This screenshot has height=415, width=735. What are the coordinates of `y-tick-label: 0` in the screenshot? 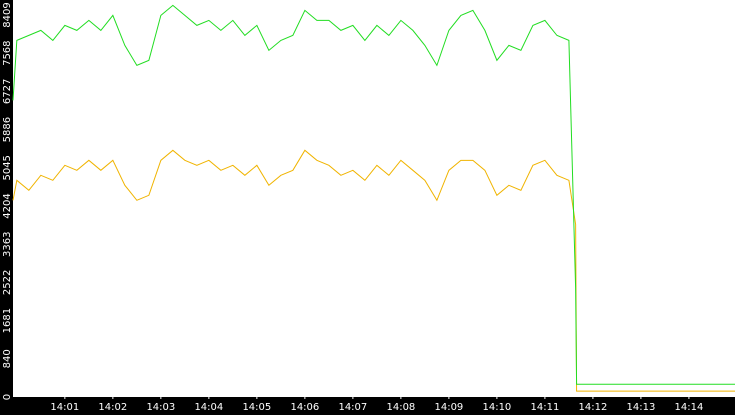 It's located at (7, 397).